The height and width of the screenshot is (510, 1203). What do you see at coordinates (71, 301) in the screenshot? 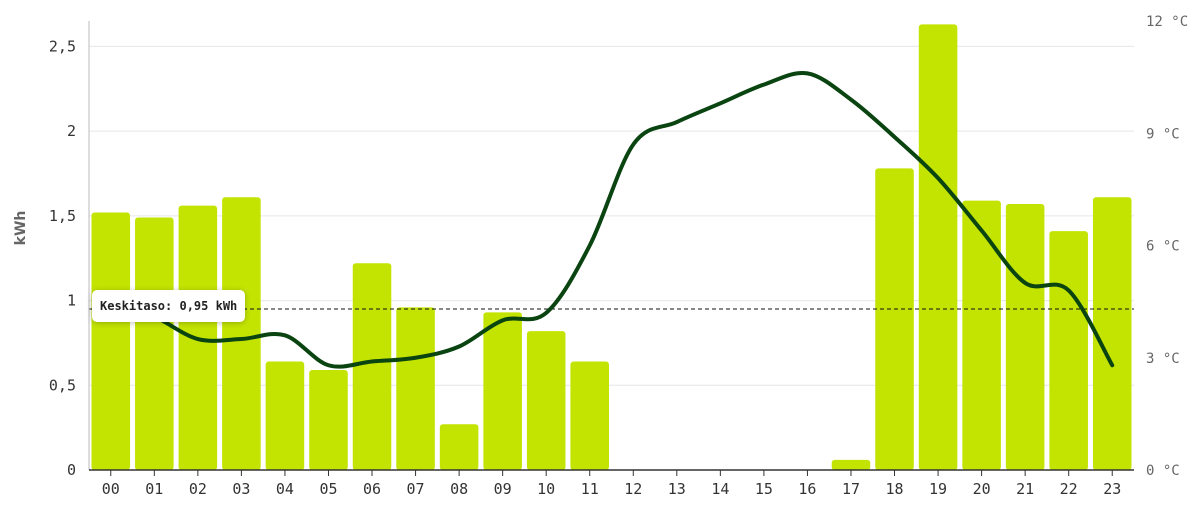
I see `y-tick-label: 1` at bounding box center [71, 301].